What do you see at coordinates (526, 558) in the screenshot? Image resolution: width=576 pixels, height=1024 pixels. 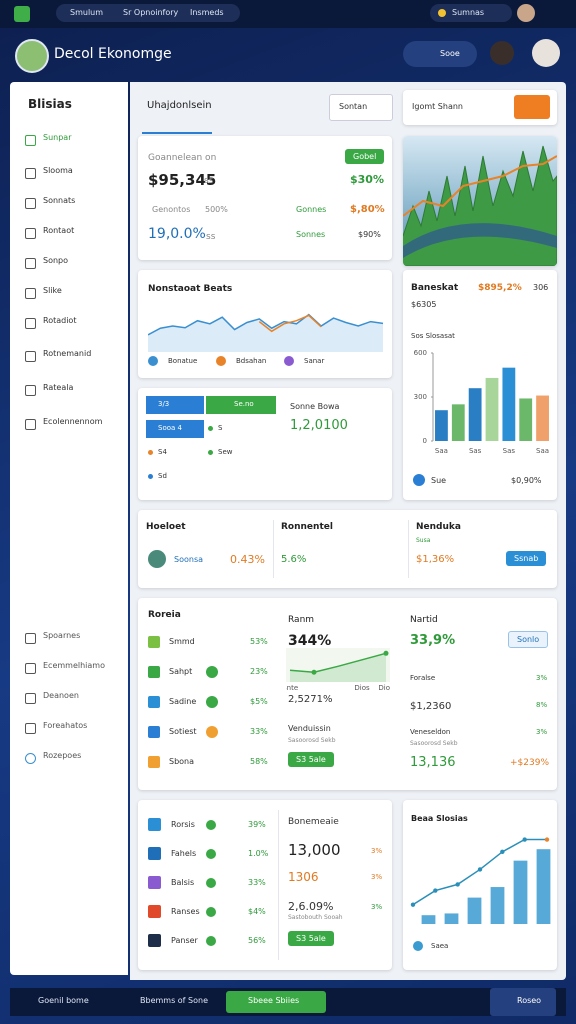 I see `kpi-button: Ssnab` at bounding box center [526, 558].